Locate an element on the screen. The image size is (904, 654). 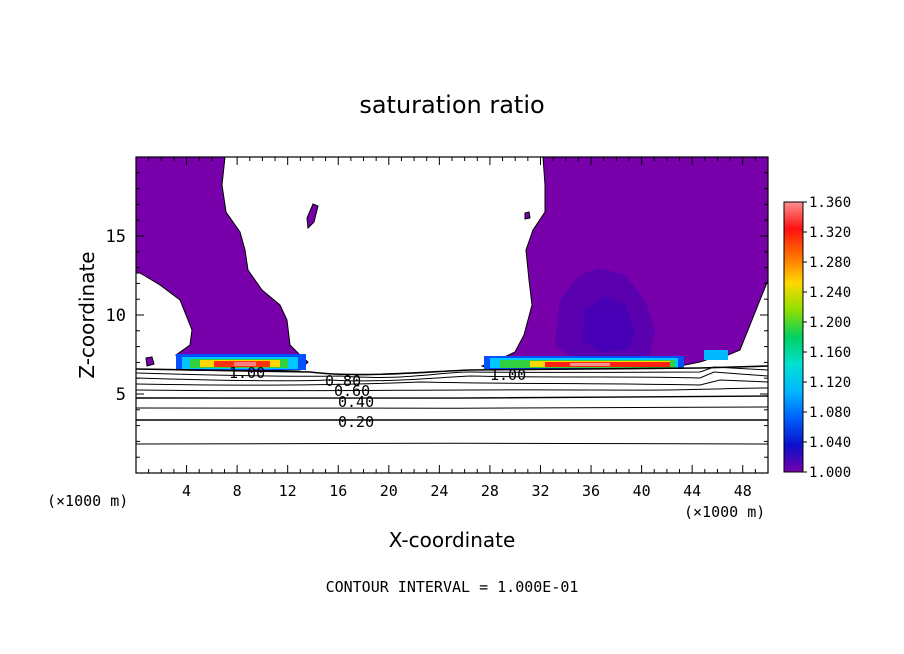
saturated-region-left is located at coordinates (222, 264).